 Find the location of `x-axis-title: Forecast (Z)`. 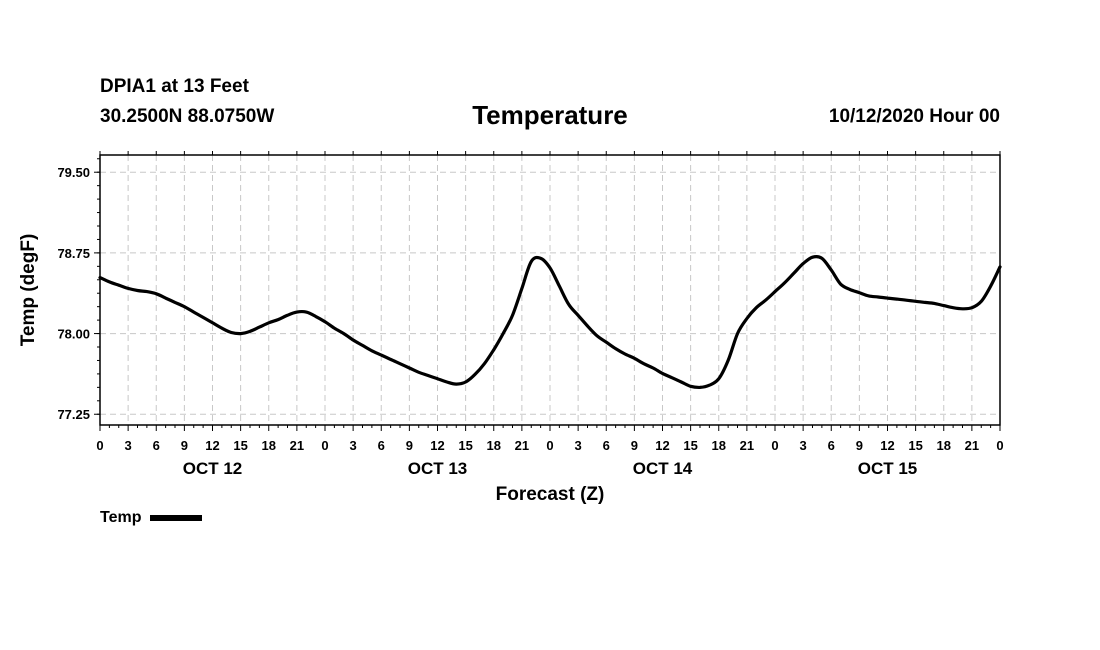

x-axis-title: Forecast (Z) is located at coordinates (550, 494).